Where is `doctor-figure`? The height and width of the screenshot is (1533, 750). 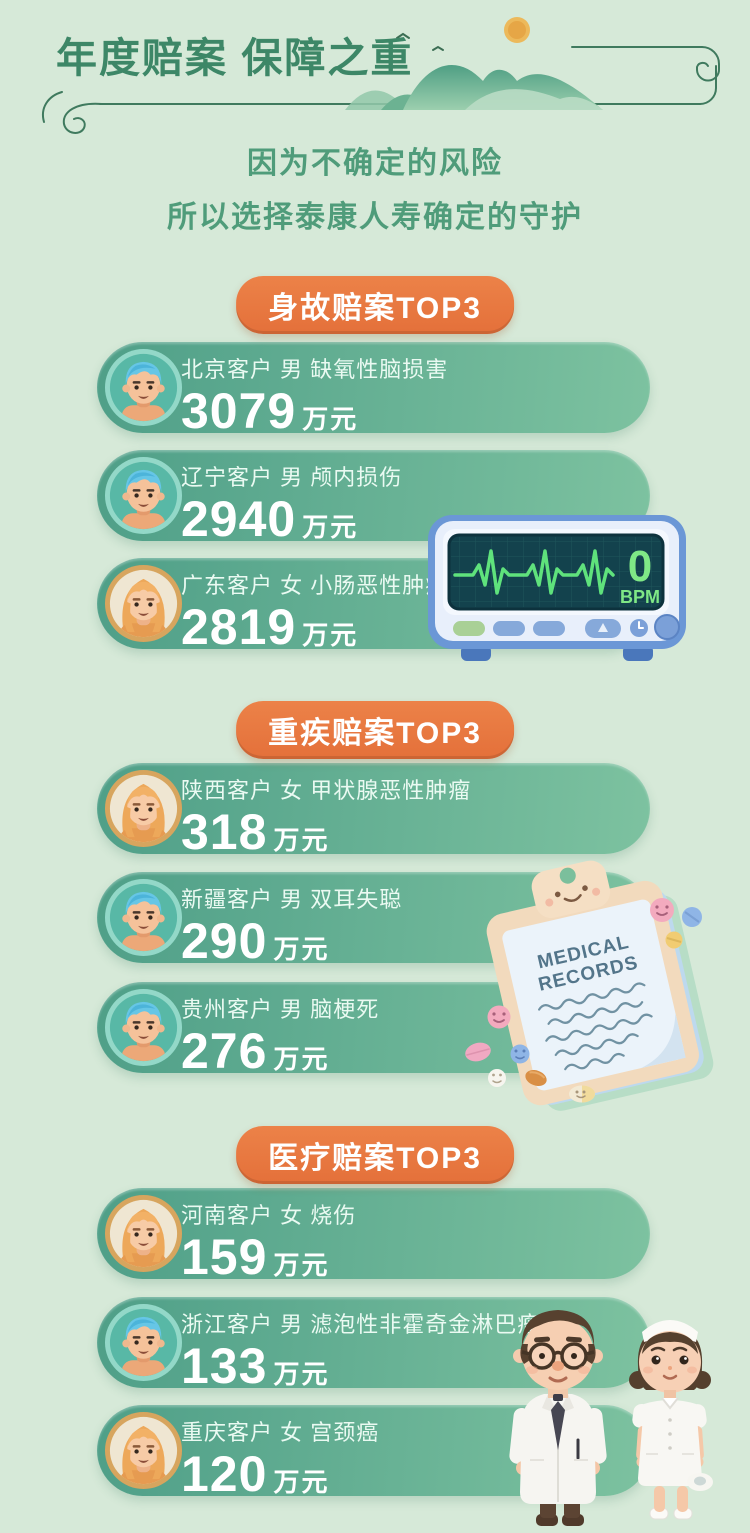 doctor-figure is located at coordinates (558, 1418).